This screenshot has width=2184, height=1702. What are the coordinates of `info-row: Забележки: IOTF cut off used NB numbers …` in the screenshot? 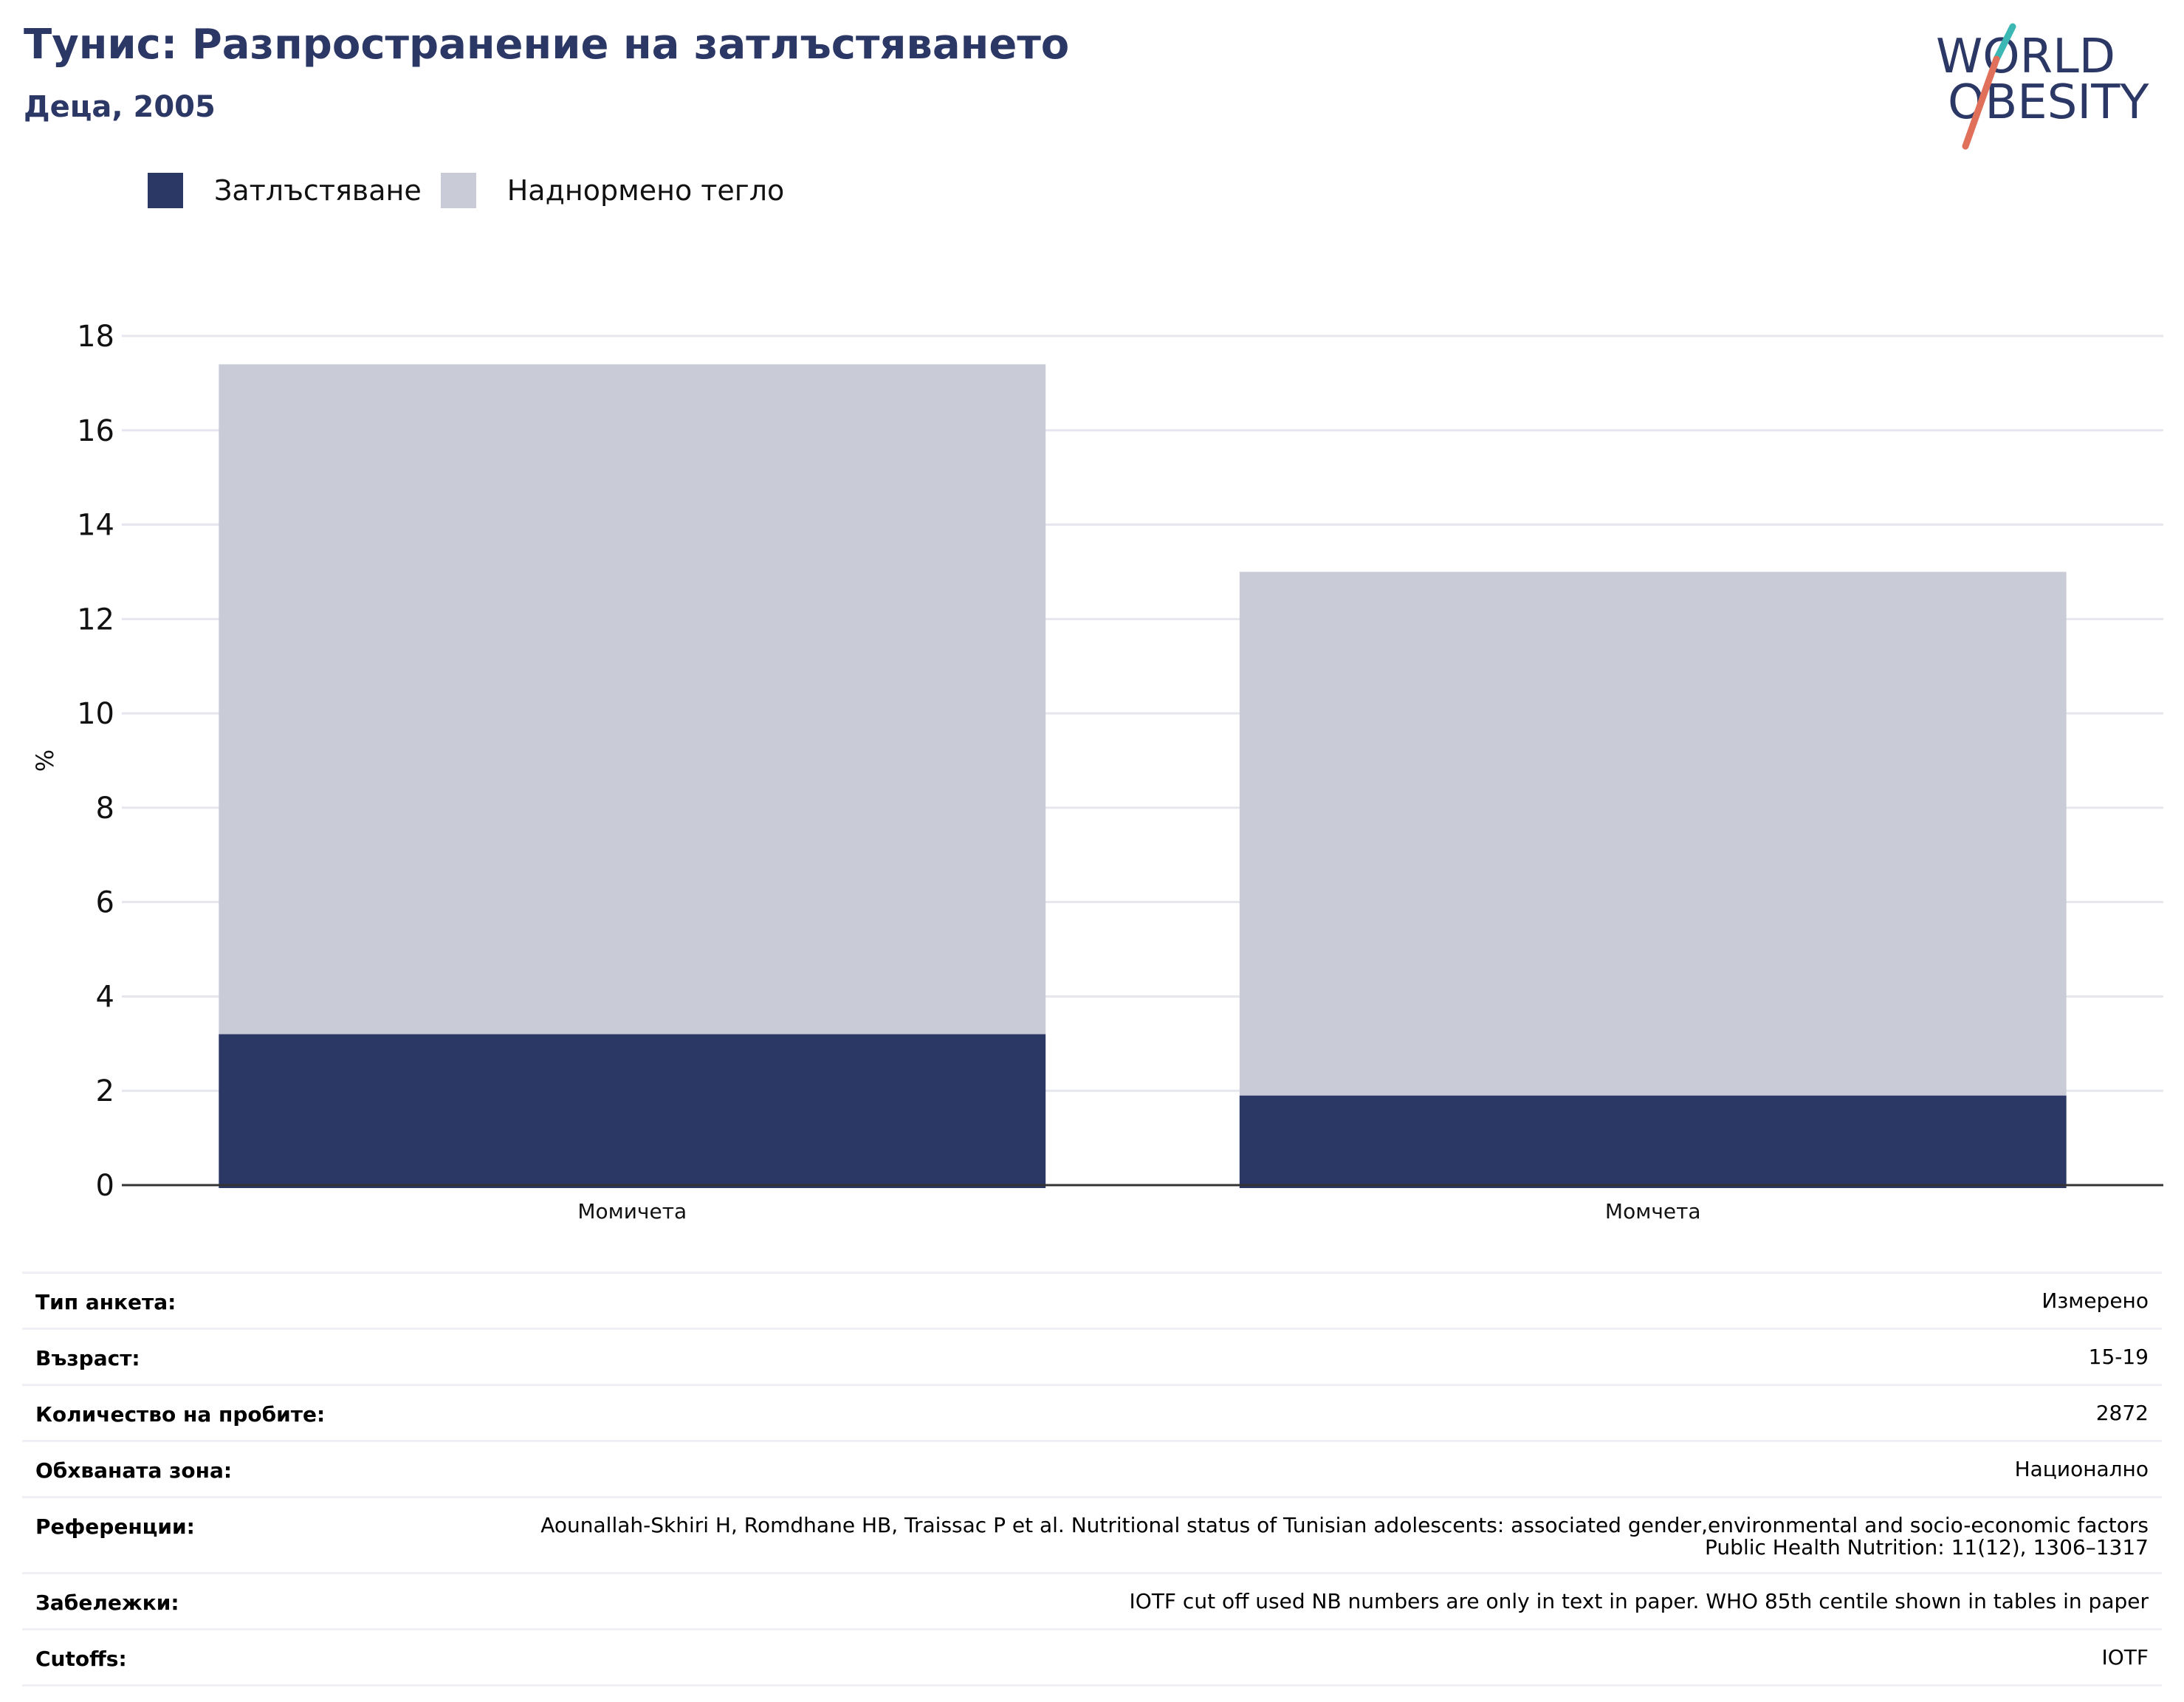 It's located at (1092, 1602).